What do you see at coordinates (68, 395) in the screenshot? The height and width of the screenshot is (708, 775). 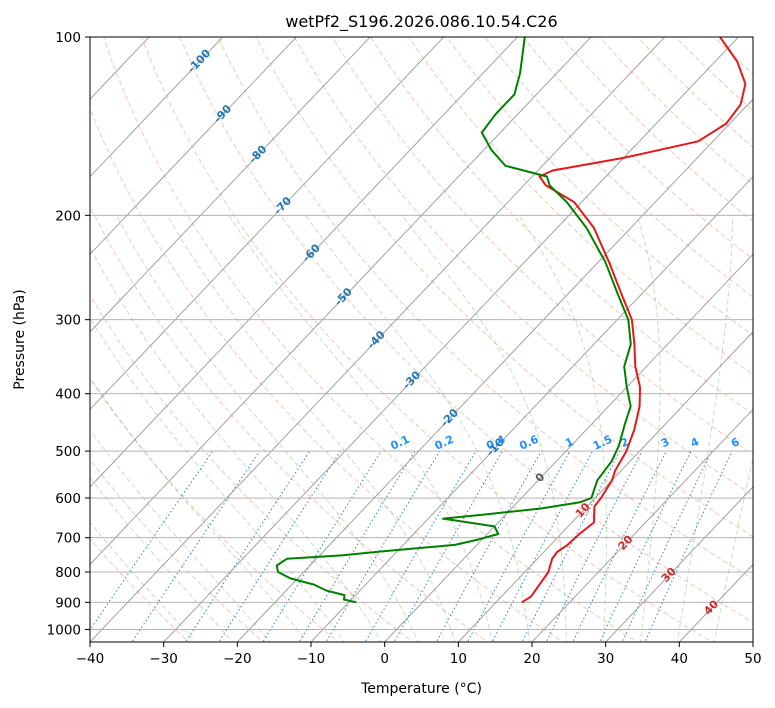 I see `y-tick-label: 400` at bounding box center [68, 395].